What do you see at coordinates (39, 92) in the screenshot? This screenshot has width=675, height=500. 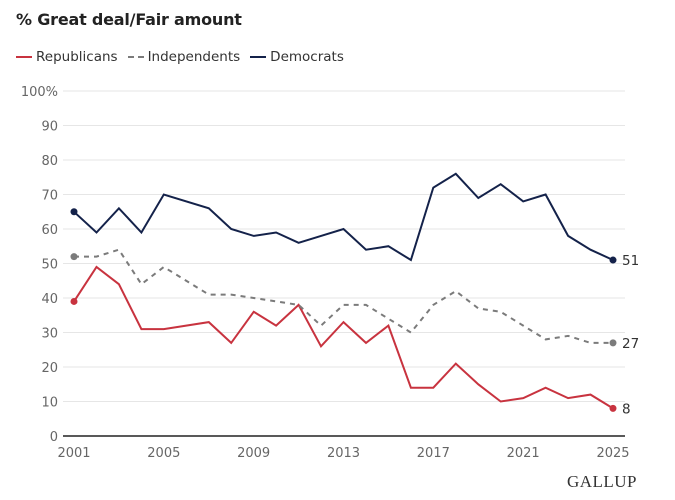 I see `y-tick-label: 100%` at bounding box center [39, 92].